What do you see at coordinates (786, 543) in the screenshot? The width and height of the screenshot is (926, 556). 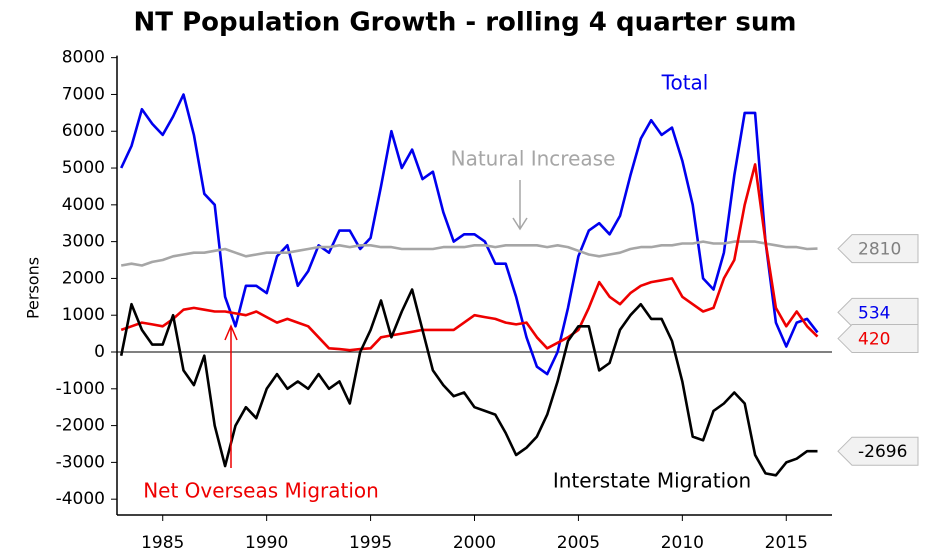 I see `x-tick-label: 2015` at bounding box center [786, 543].